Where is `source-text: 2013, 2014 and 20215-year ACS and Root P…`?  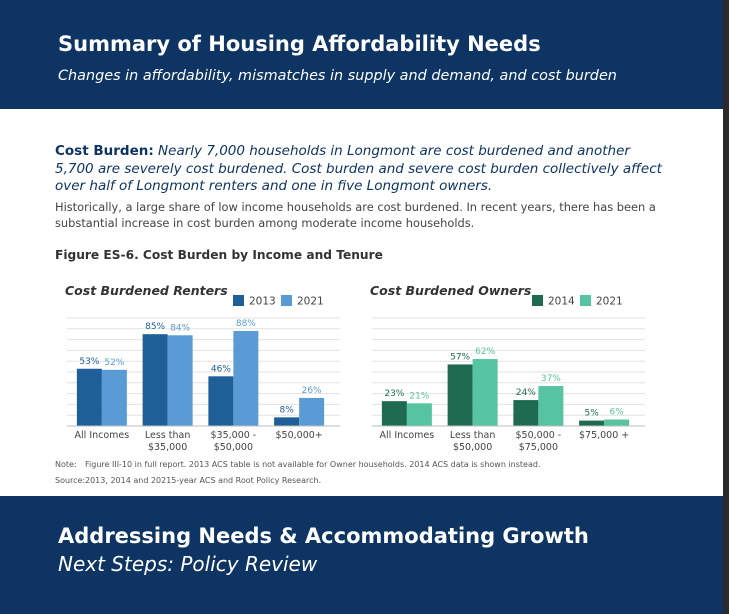
source-text: 2013, 2014 and 20215-year ACS and Root P… is located at coordinates (203, 480).